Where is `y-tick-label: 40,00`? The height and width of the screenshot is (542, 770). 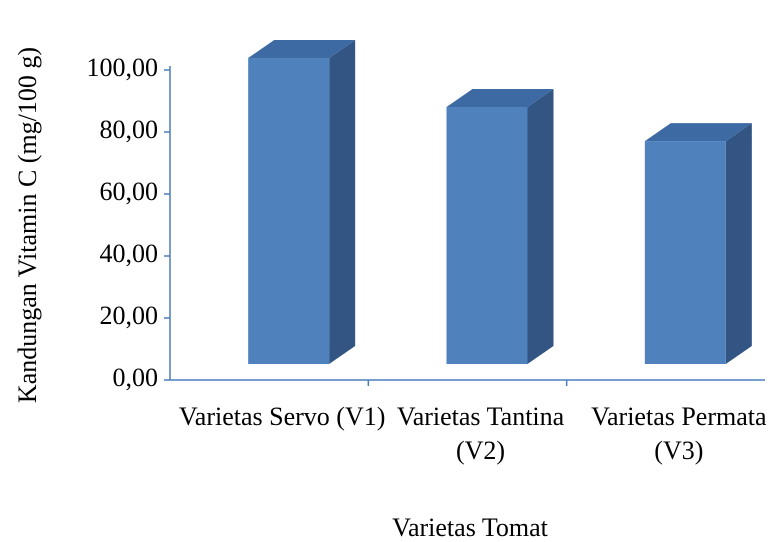
y-tick-label: 40,00 is located at coordinates (129, 253).